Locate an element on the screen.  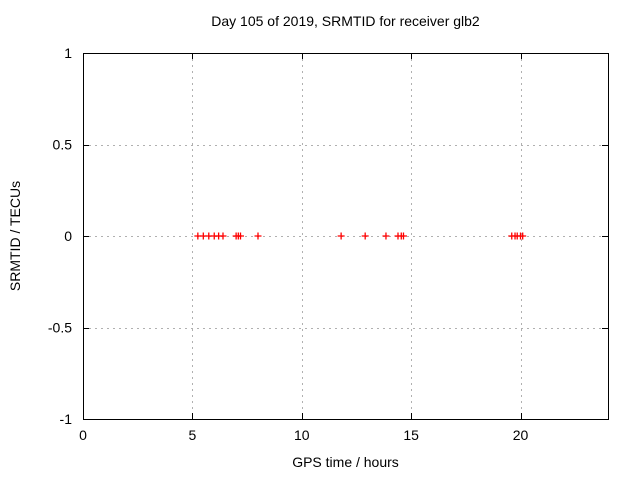
x-tick-label: 20 is located at coordinates (521, 435).